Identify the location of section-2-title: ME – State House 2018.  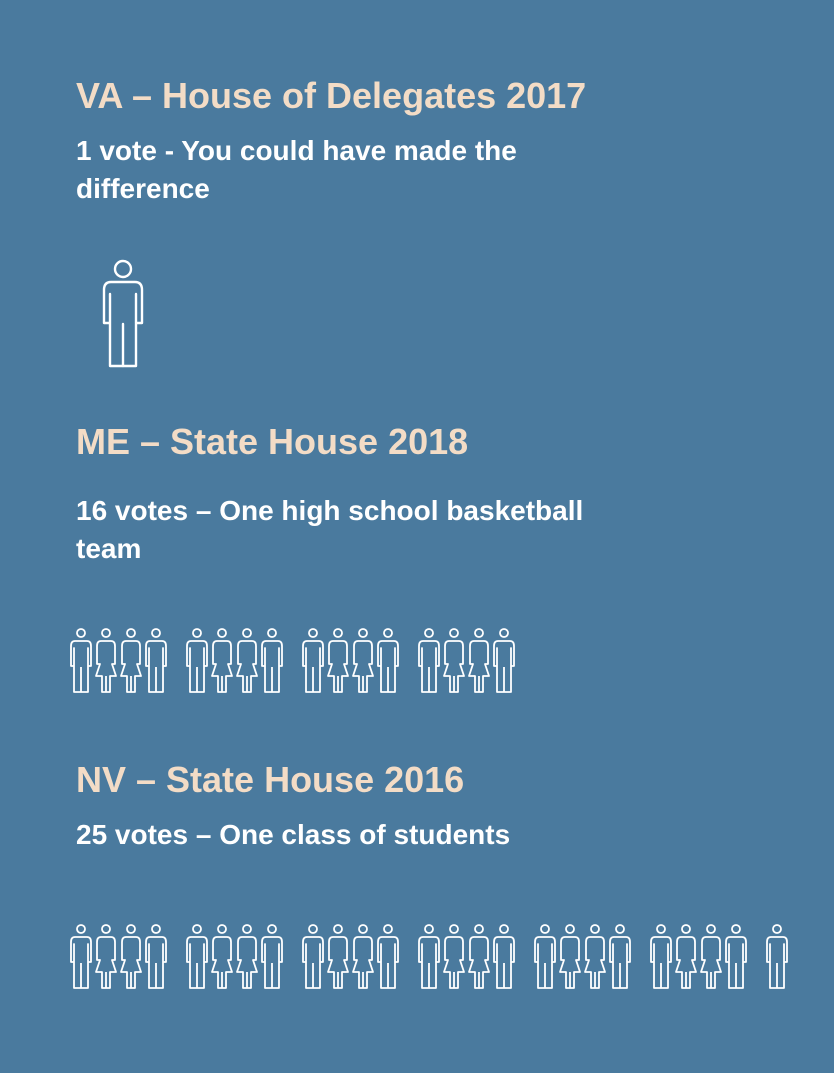
(272, 441).